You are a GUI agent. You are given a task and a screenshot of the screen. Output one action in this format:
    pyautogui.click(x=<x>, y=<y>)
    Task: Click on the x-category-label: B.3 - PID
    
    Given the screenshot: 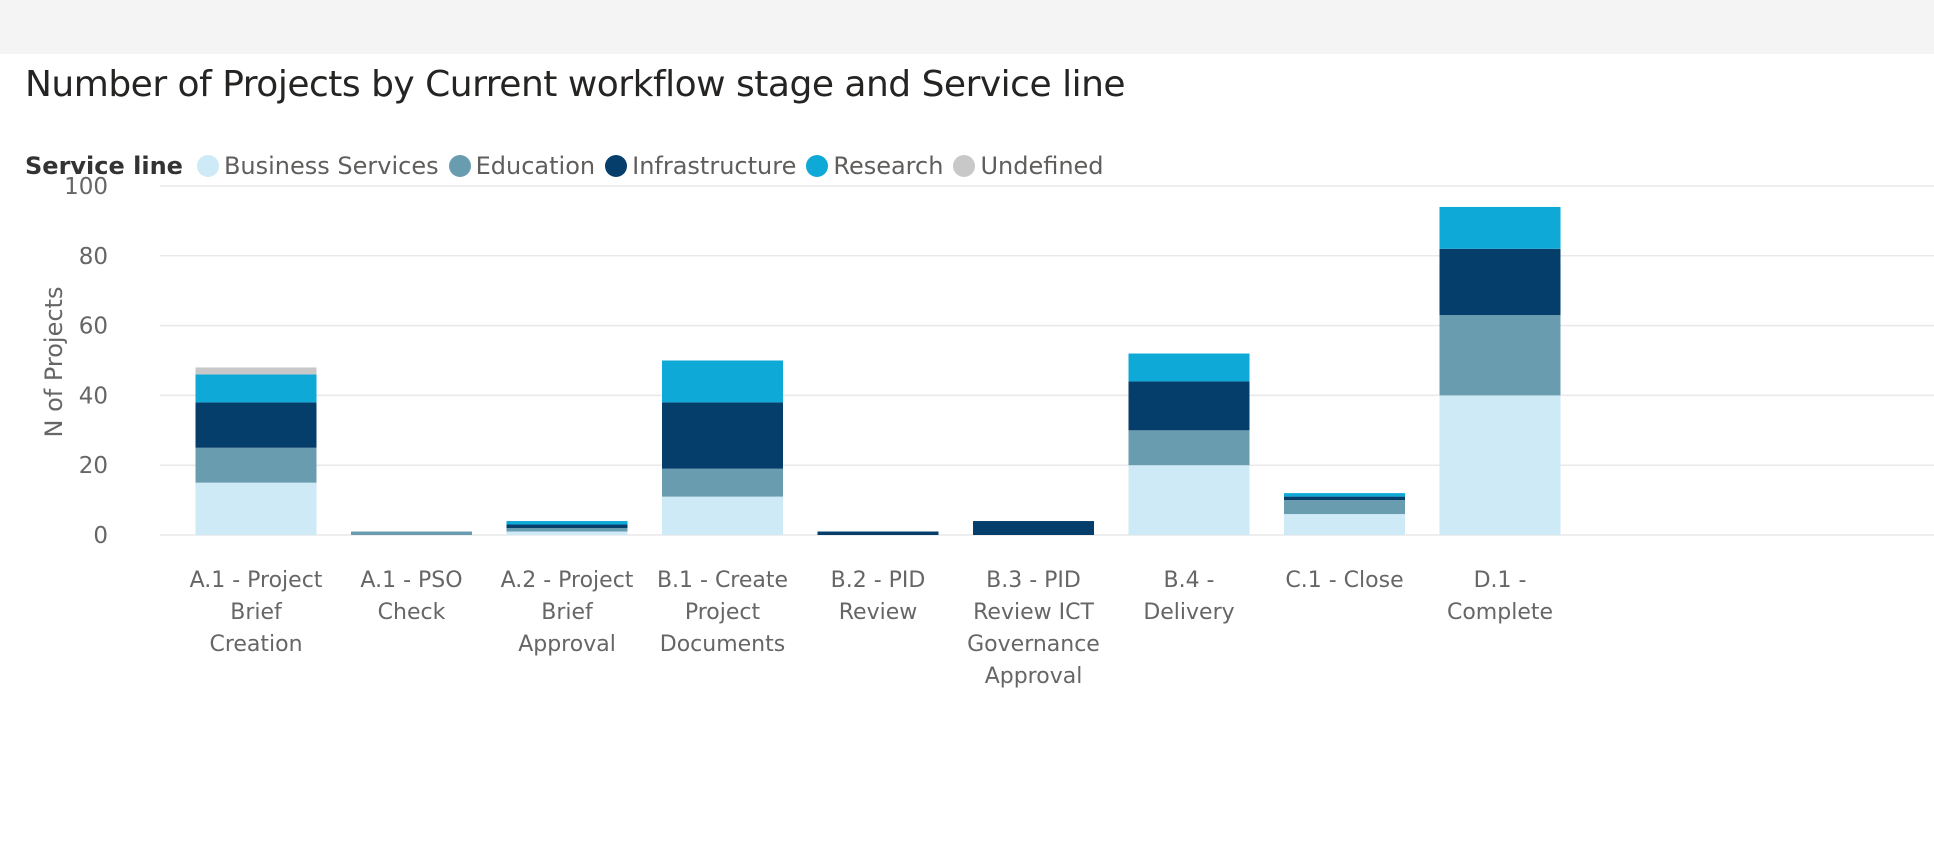 What is the action you would take?
    pyautogui.click(x=1033, y=580)
    